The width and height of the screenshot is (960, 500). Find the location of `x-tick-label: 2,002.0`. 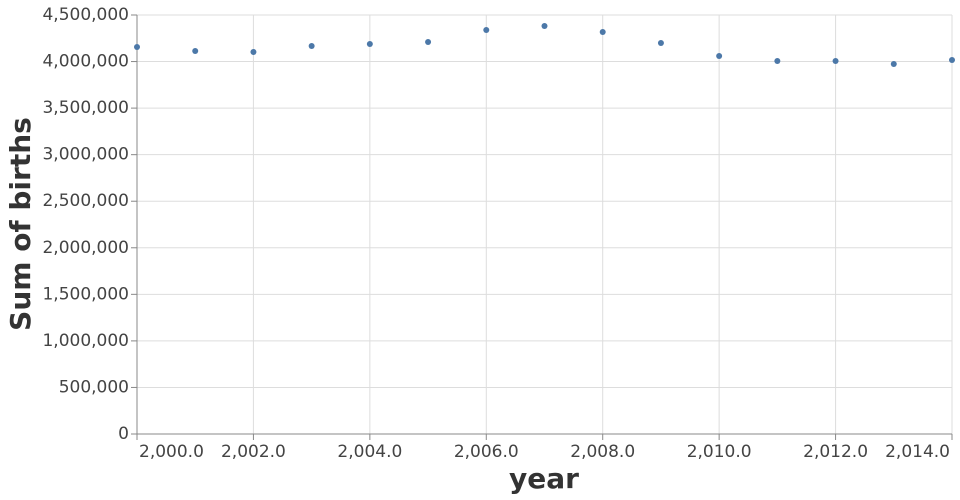

x-tick-label: 2,002.0 is located at coordinates (253, 452).